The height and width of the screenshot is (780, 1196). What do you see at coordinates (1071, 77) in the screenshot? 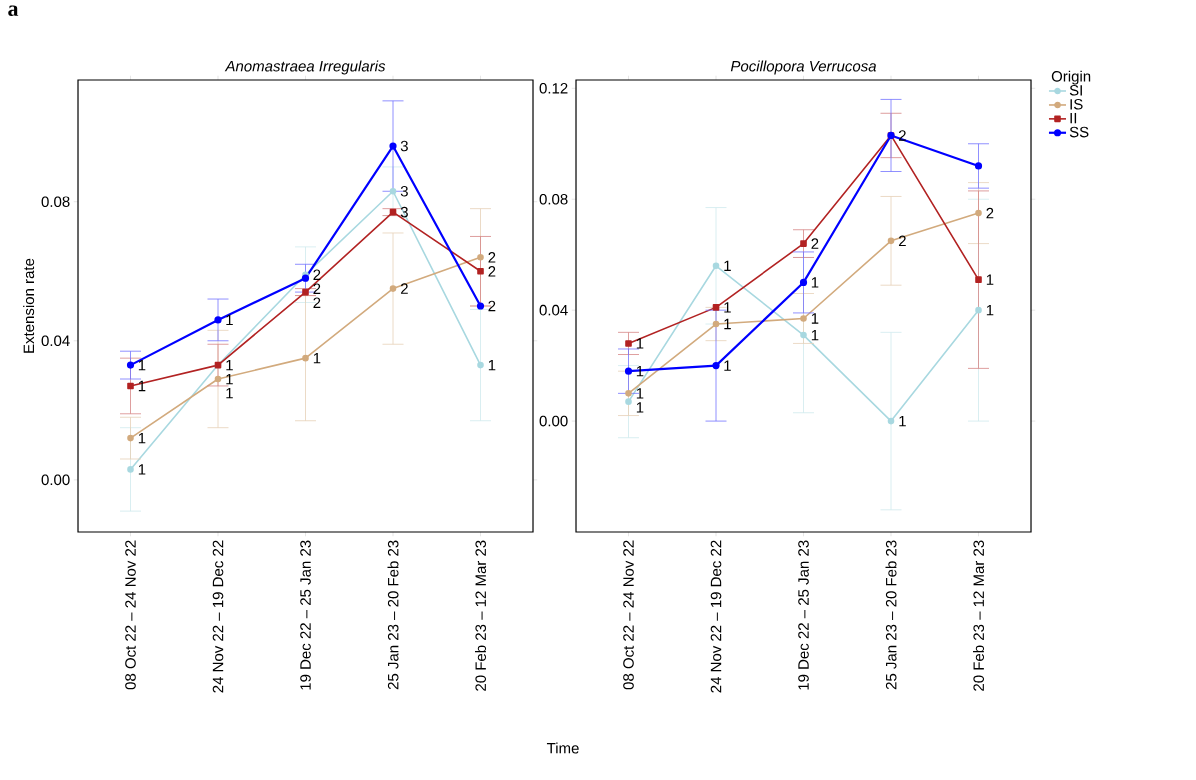
I see `legend-title: Origin` at bounding box center [1071, 77].